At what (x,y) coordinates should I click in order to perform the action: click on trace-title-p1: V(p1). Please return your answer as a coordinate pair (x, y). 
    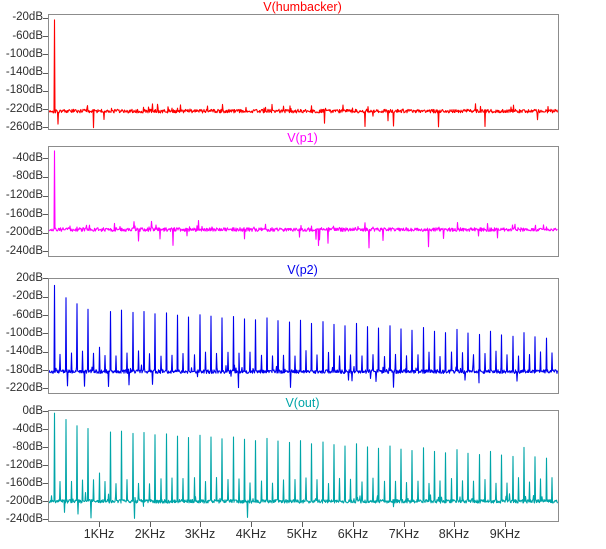
    Looking at the image, I should click on (302, 138).